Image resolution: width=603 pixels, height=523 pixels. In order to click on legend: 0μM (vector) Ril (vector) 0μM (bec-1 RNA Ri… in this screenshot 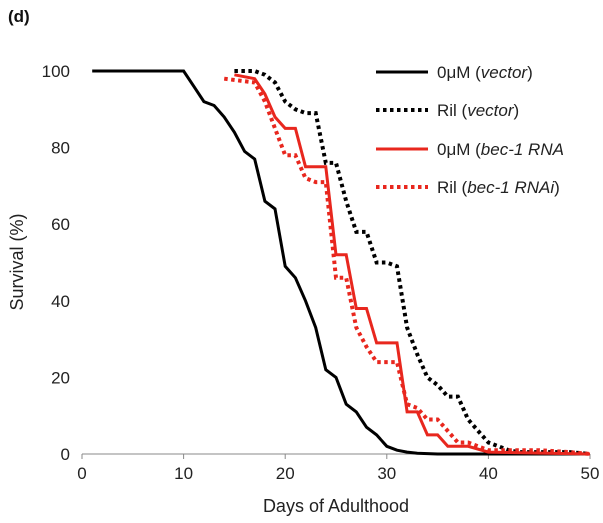, I will do `click(470, 130)`.